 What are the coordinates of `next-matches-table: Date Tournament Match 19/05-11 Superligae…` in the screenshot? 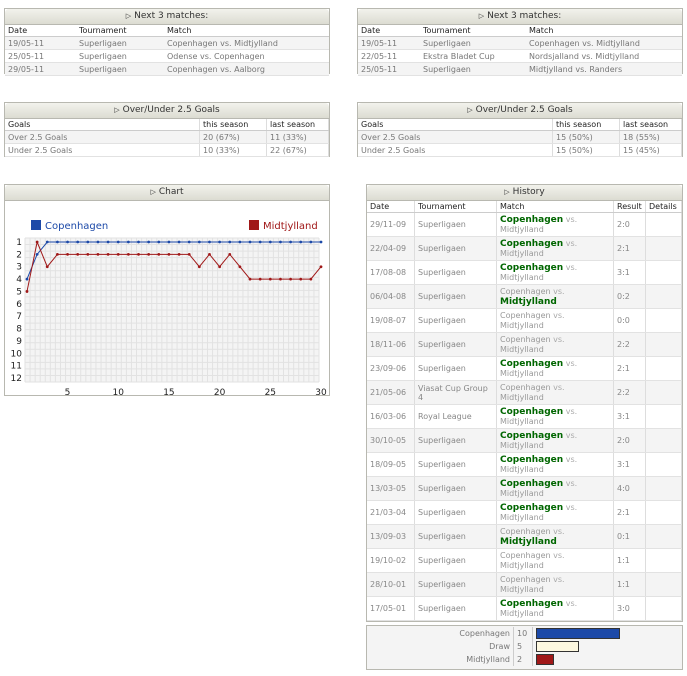 It's located at (167, 50).